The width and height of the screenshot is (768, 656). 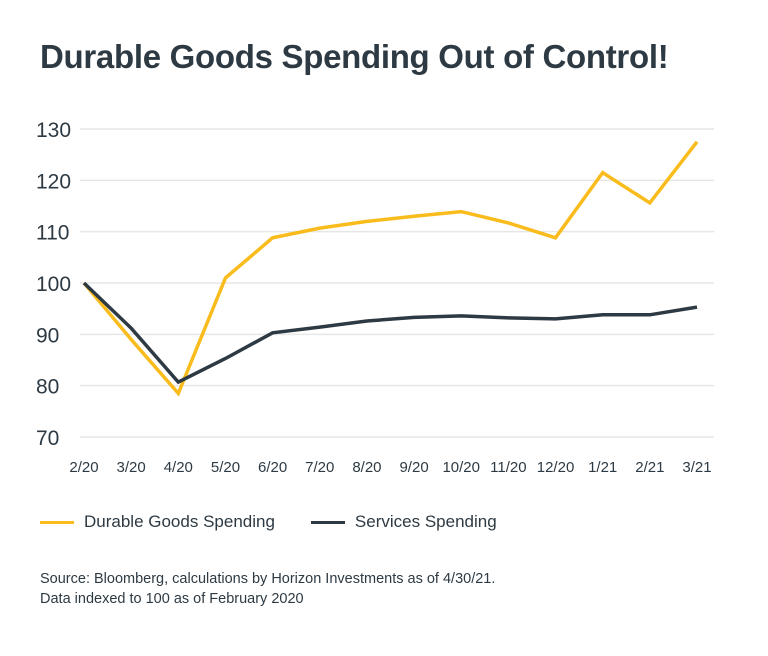 I want to click on x-tick-label: 3/20, so click(x=131, y=467).